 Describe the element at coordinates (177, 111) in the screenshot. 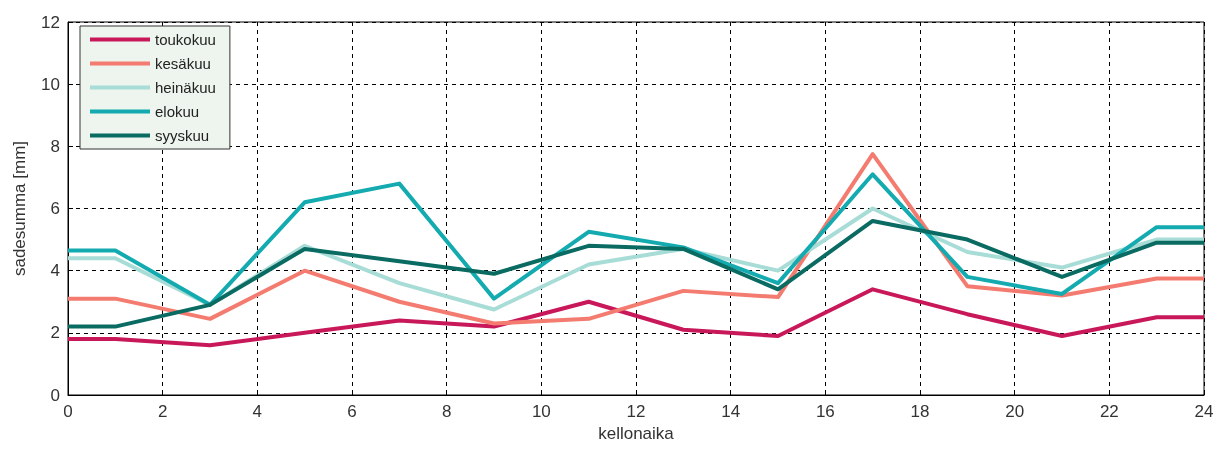

I see `legend-label: elokuu` at that location.